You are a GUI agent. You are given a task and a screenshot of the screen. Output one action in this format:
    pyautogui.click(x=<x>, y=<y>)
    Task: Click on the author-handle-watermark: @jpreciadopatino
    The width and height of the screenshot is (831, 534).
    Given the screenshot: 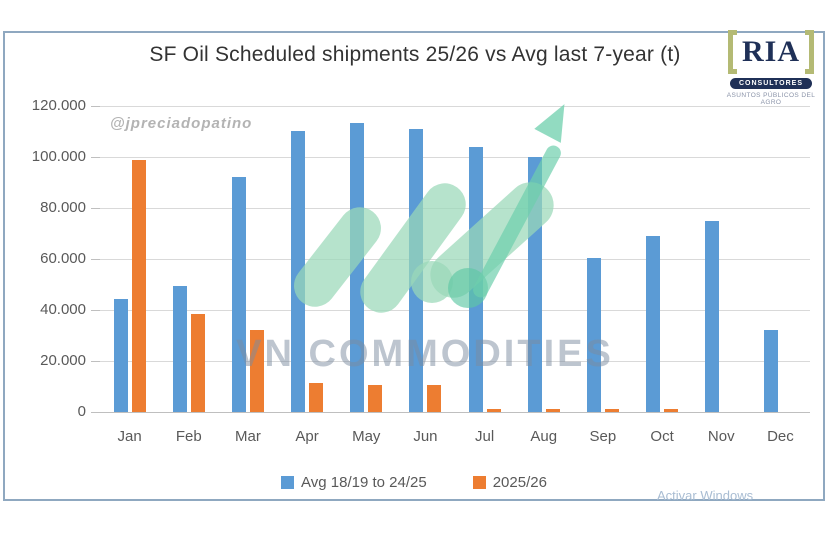 What is the action you would take?
    pyautogui.click(x=181, y=123)
    